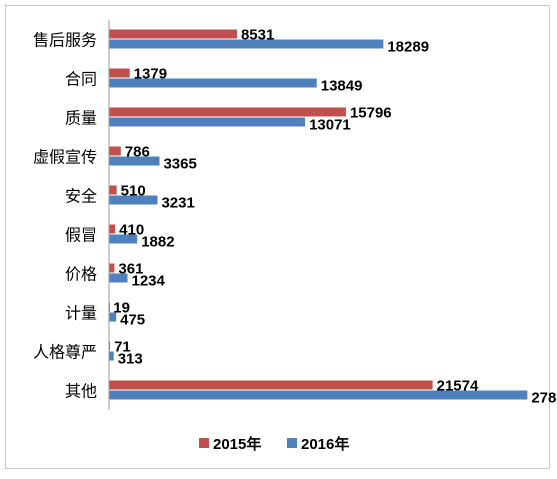  I want to click on data-label: 3365, so click(179, 164).